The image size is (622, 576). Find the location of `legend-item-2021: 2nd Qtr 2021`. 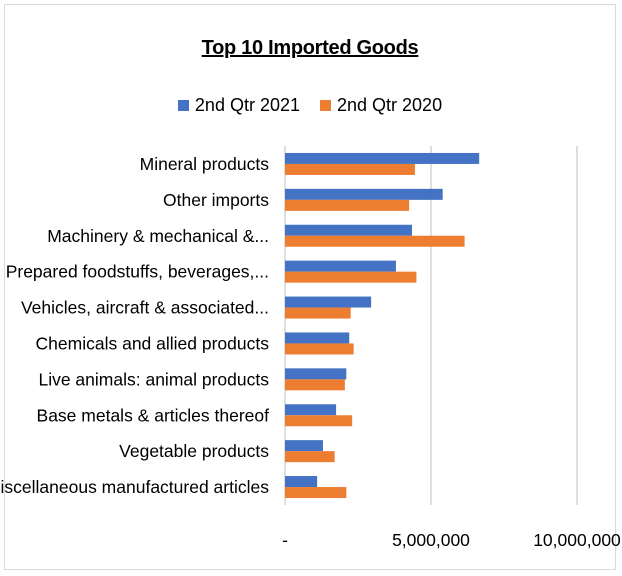

legend-item-2021: 2nd Qtr 2021 is located at coordinates (238, 105).